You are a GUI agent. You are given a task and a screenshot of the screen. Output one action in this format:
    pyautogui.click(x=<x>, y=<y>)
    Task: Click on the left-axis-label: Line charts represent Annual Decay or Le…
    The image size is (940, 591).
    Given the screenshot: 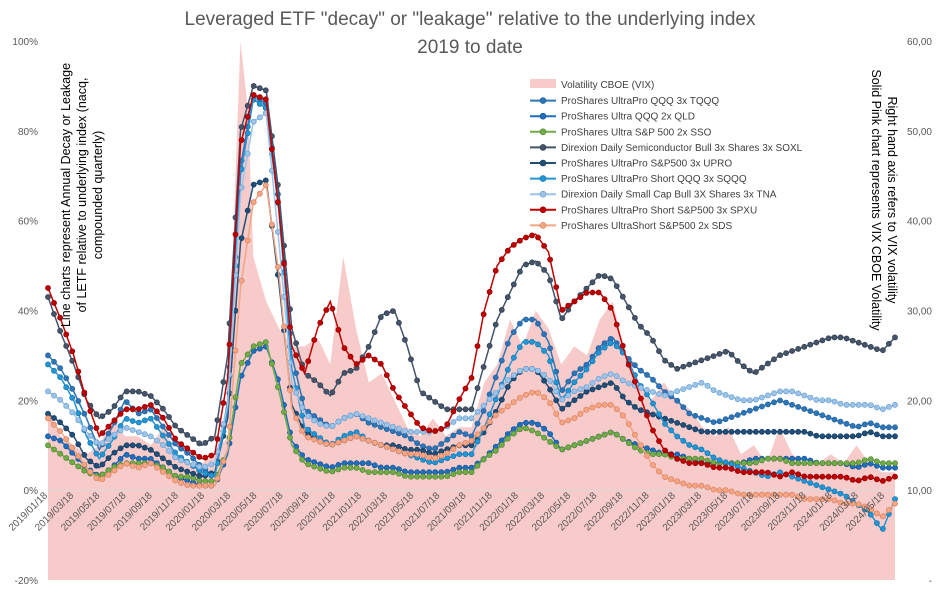 What is the action you would take?
    pyautogui.click(x=66, y=195)
    